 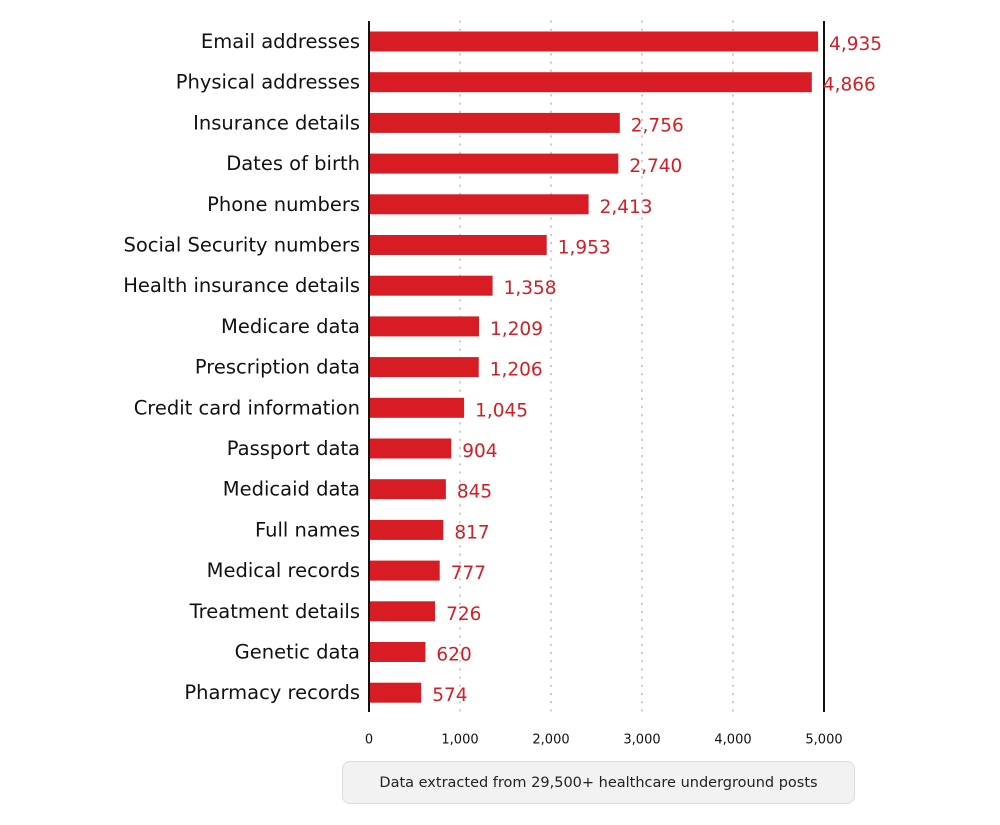 What do you see at coordinates (283, 570) in the screenshot?
I see `category-label: Medical records` at bounding box center [283, 570].